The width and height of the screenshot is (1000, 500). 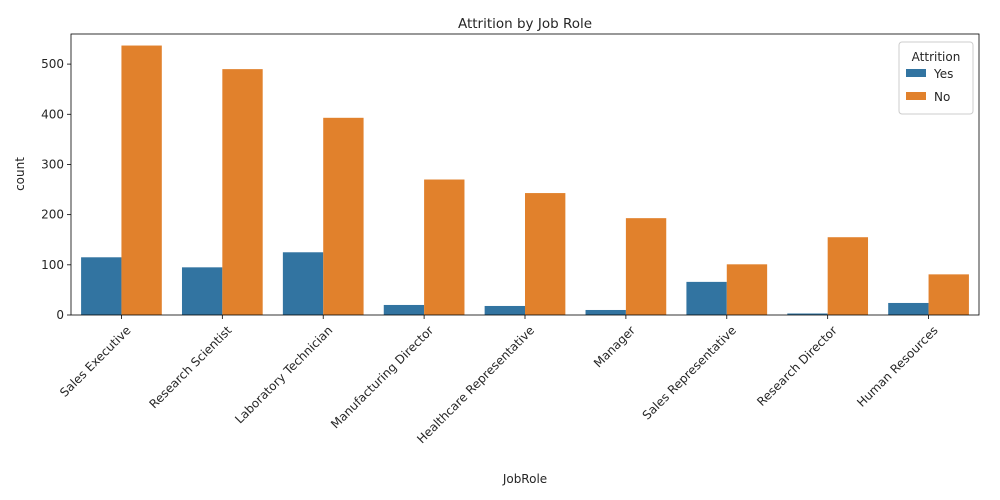 What do you see at coordinates (52, 114) in the screenshot?
I see `y-tick-label-400: 400` at bounding box center [52, 114].